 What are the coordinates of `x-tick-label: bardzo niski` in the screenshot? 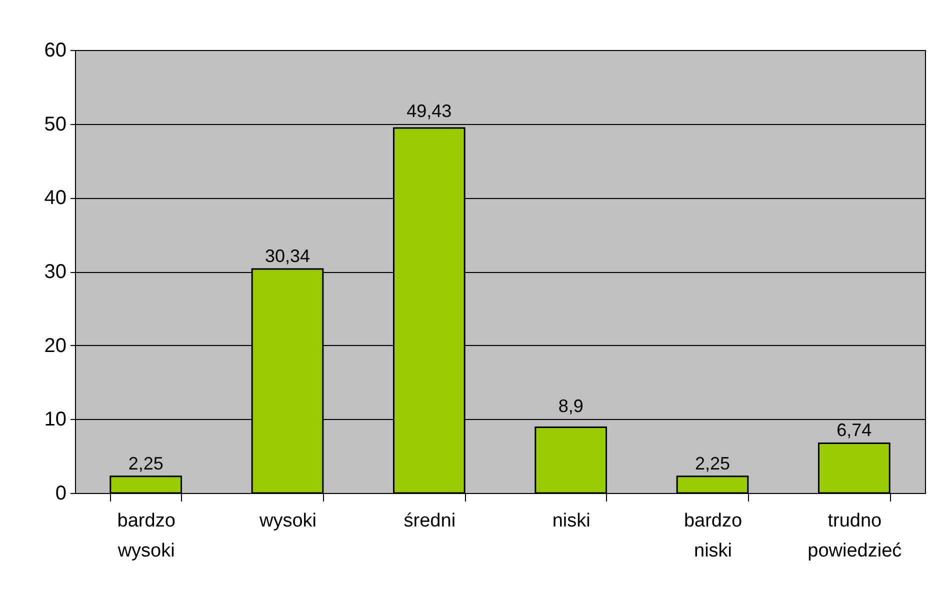 It's located at (713, 536).